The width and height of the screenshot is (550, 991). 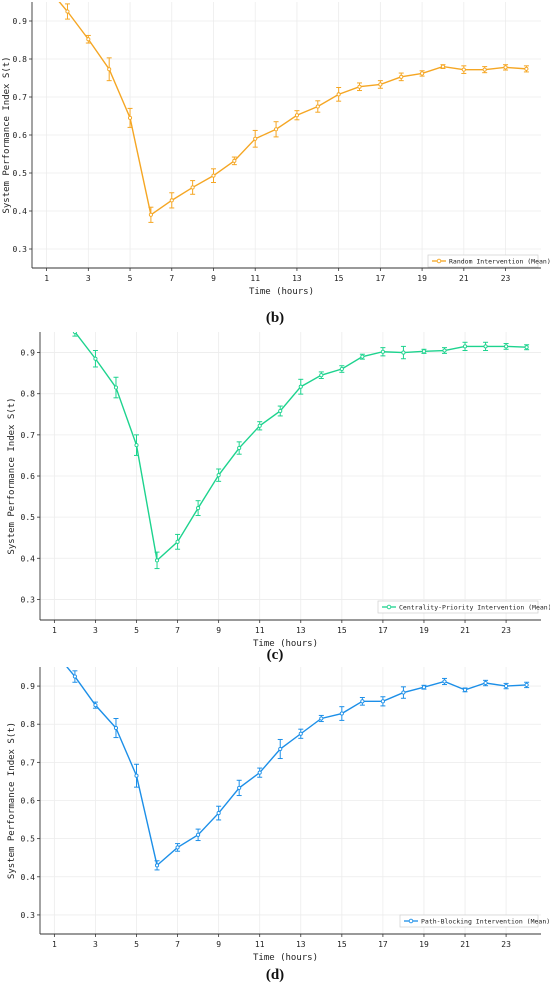 What do you see at coordinates (275, 975) in the screenshot?
I see `caption-d: (d)` at bounding box center [275, 975].